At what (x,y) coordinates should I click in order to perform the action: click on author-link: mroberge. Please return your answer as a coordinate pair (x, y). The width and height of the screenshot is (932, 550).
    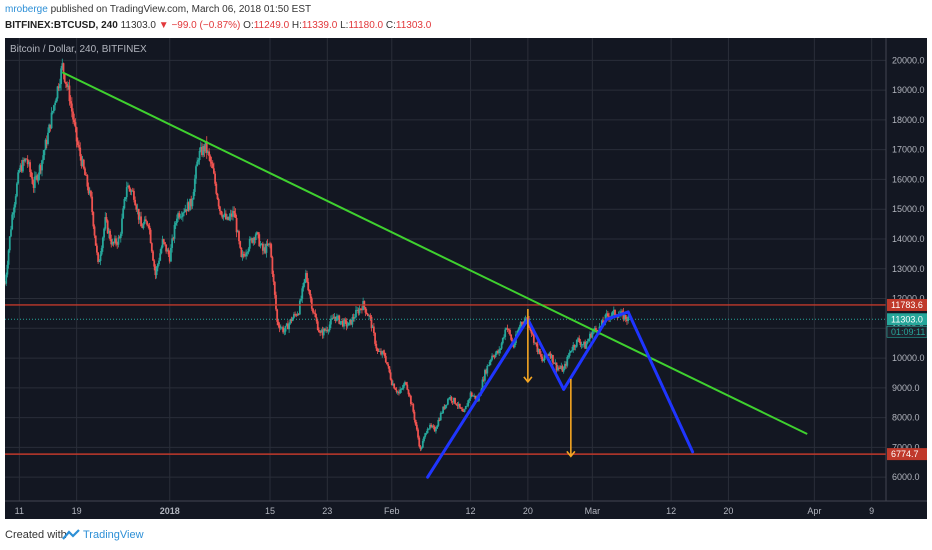
    Looking at the image, I should click on (26, 9).